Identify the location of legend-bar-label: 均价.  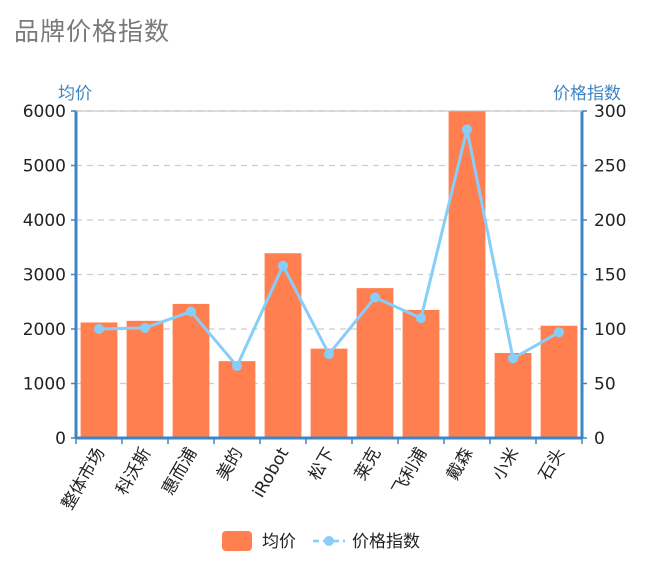
(279, 542).